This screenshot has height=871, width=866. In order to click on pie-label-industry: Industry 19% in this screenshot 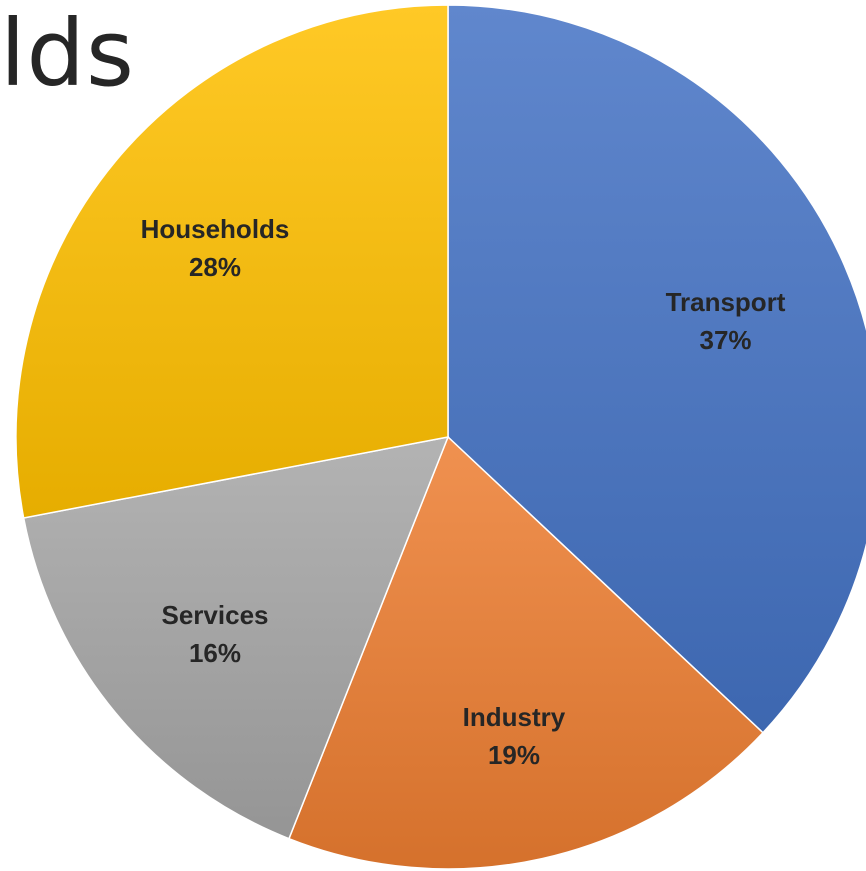, I will do `click(514, 736)`.